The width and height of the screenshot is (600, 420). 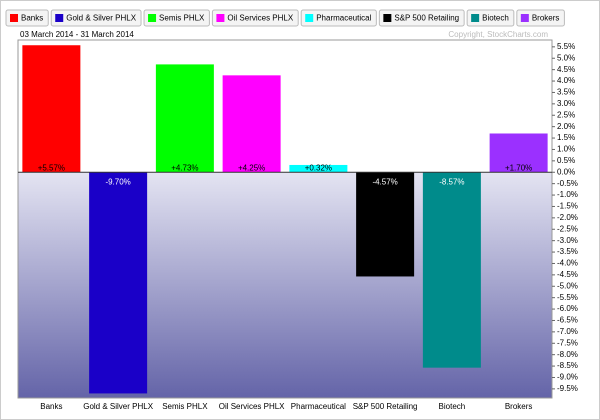 I want to click on legend-item: Gold & Silver PHLX, so click(x=96, y=18).